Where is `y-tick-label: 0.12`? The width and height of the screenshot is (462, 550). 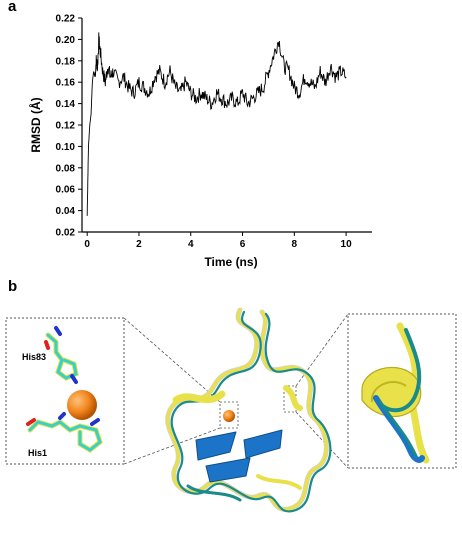
y-tick-label: 0.12 is located at coordinates (66, 126).